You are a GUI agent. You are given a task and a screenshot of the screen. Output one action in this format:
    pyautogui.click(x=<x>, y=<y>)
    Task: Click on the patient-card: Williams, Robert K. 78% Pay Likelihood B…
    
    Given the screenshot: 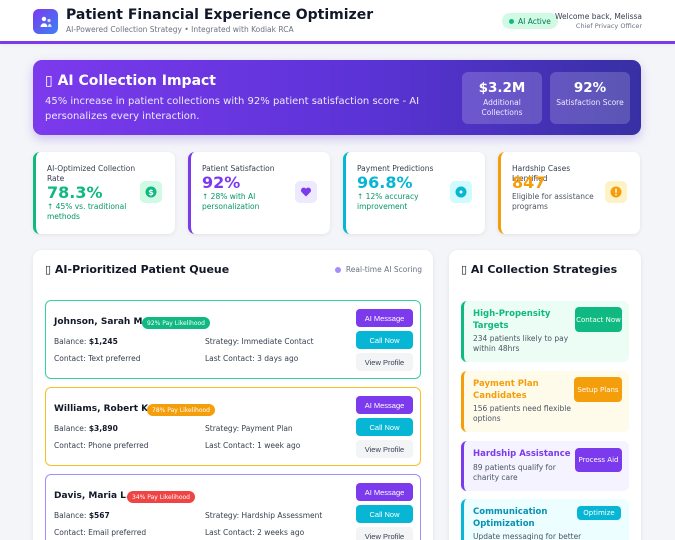 What is the action you would take?
    pyautogui.click(x=233, y=426)
    